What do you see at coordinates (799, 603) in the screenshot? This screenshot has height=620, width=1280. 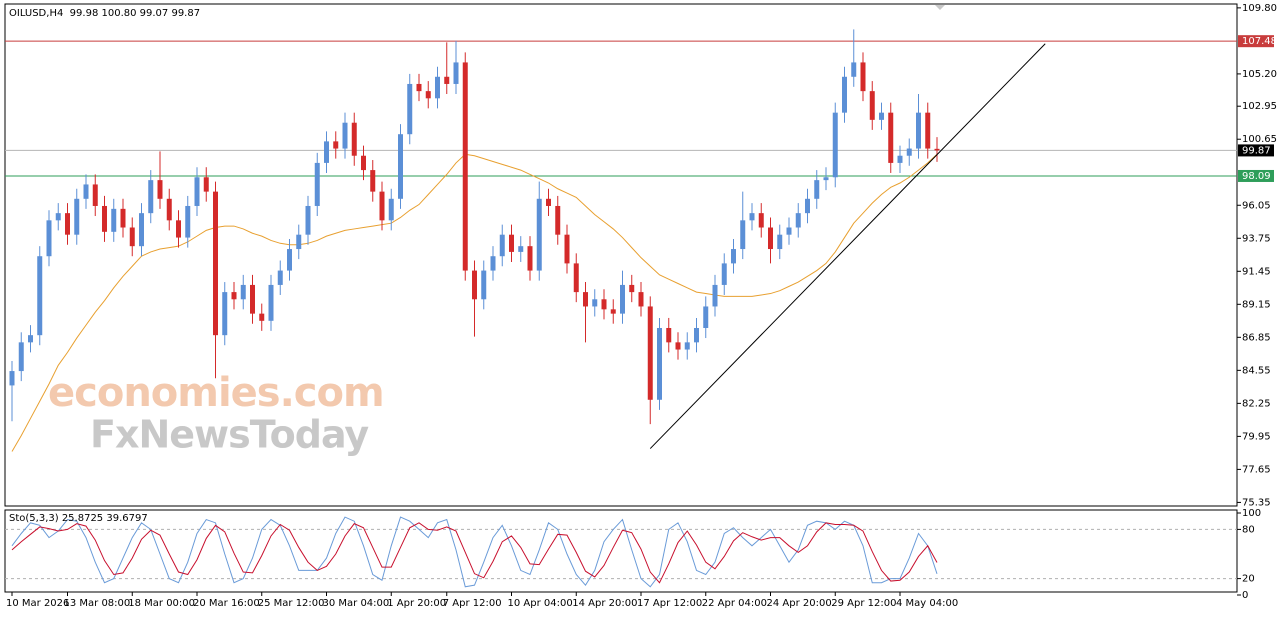 I see `x-tick-label: 24 Apr 20:00` at bounding box center [799, 603].